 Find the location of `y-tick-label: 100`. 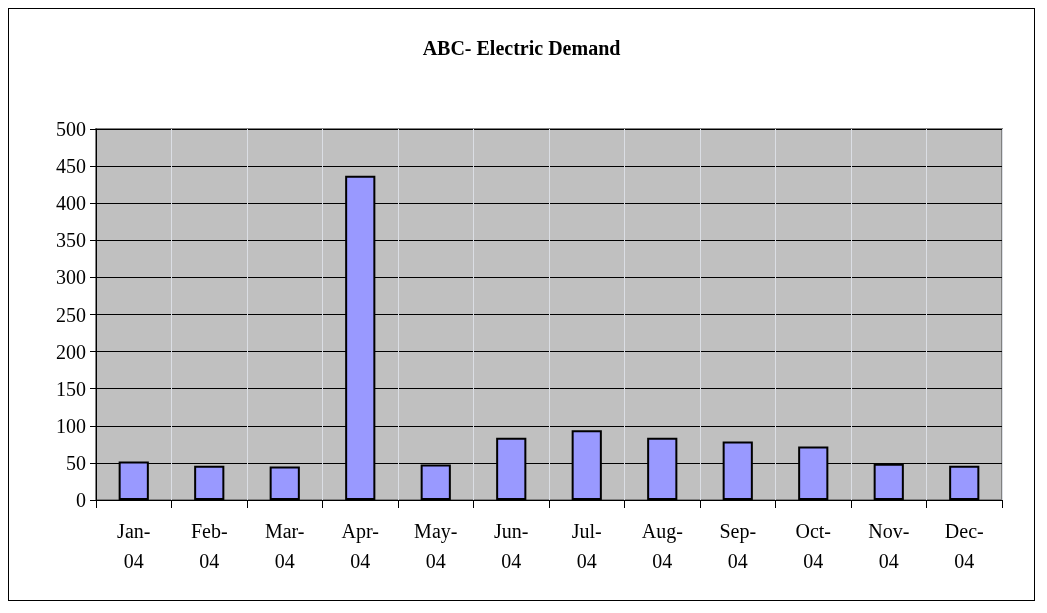

y-tick-label: 100 is located at coordinates (71, 425).